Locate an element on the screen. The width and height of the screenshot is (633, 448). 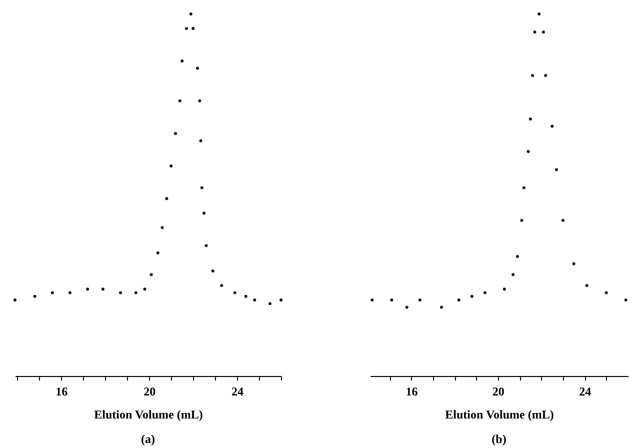
text: (a) is located at coordinates (148, 439).